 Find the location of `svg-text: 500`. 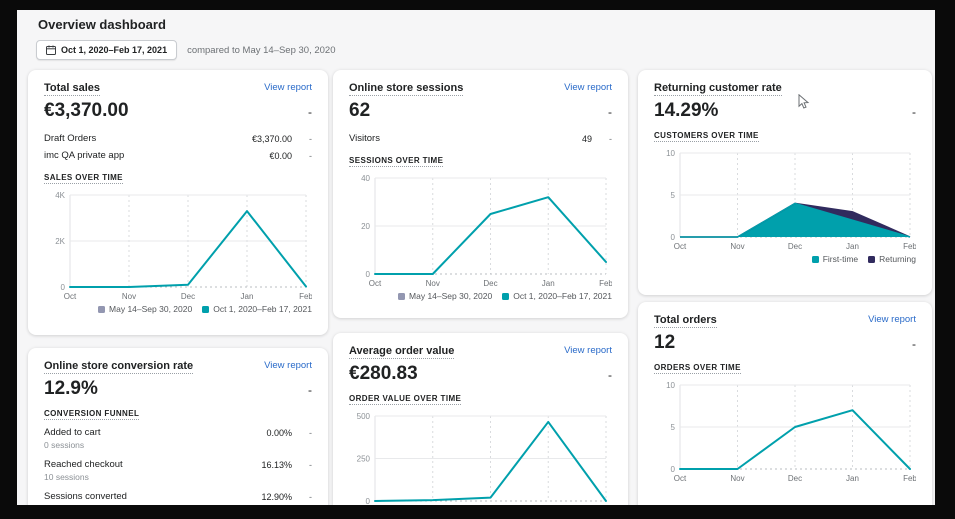

svg-text: 500 is located at coordinates (364, 416).